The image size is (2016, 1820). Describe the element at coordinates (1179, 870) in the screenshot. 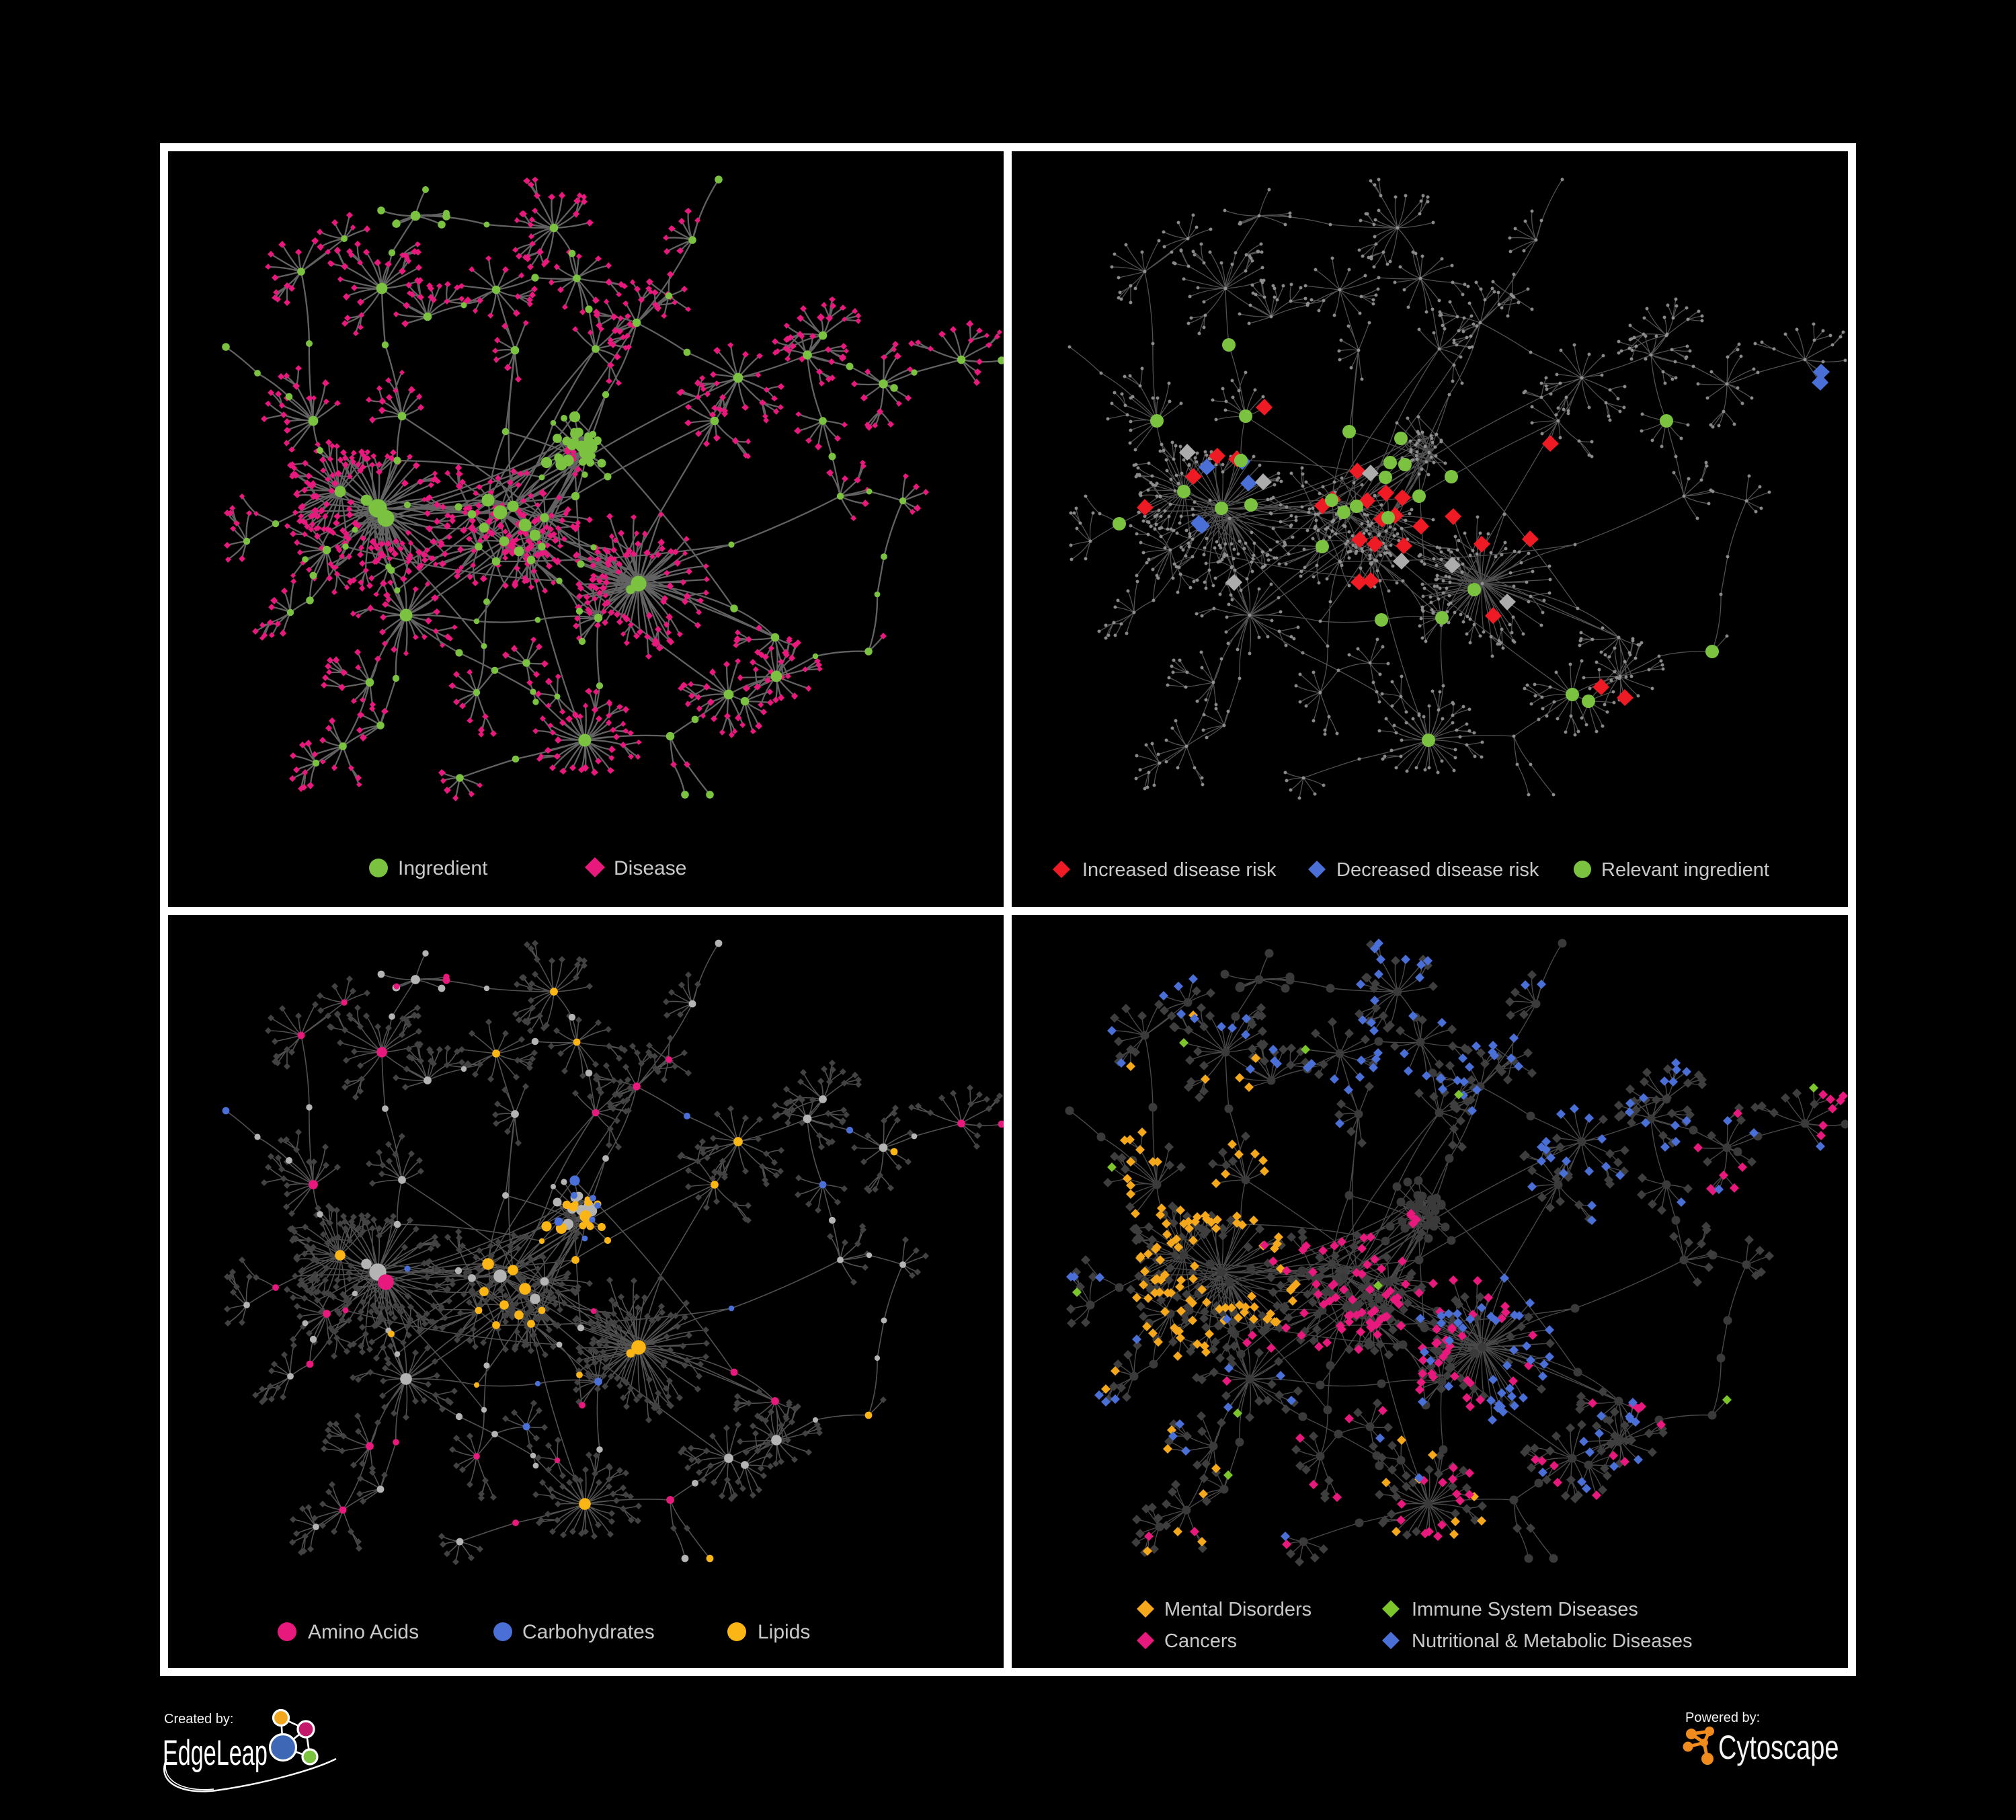

I see `svg-text: Increased disease risk` at that location.